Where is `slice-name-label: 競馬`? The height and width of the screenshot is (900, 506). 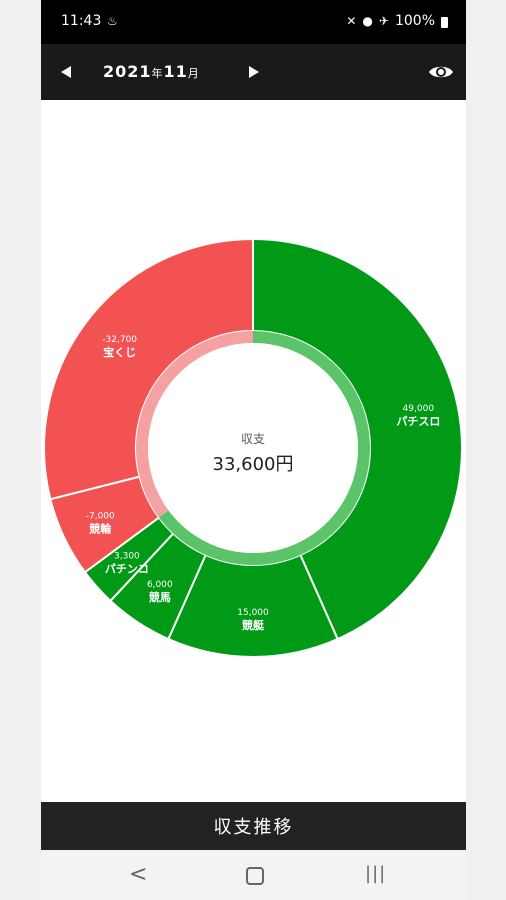
slice-name-label: 競馬 is located at coordinates (160, 597).